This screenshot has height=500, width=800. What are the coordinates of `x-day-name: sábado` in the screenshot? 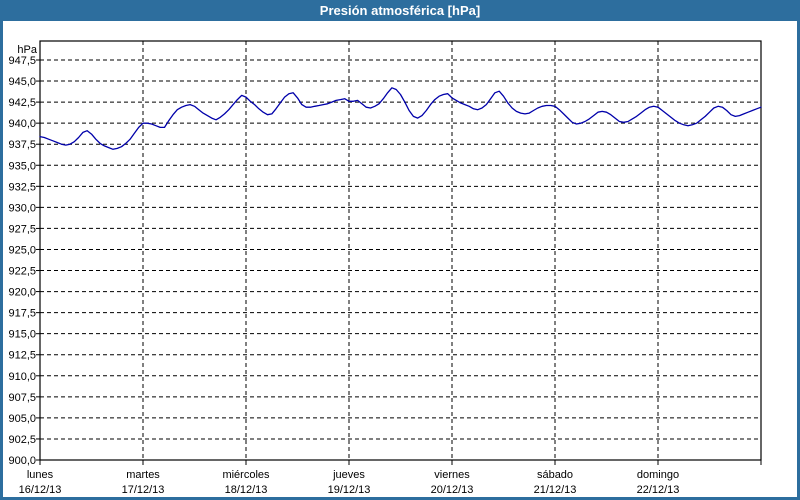 It's located at (555, 475).